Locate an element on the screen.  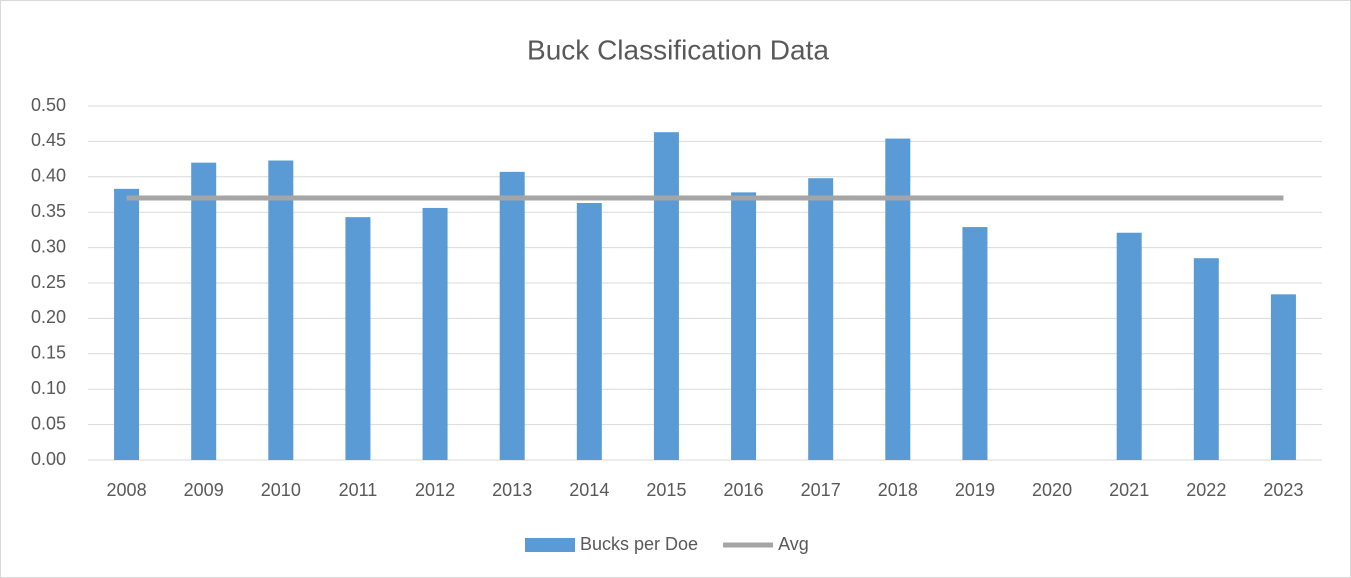
x-tick-label: 2019 is located at coordinates (975, 490).